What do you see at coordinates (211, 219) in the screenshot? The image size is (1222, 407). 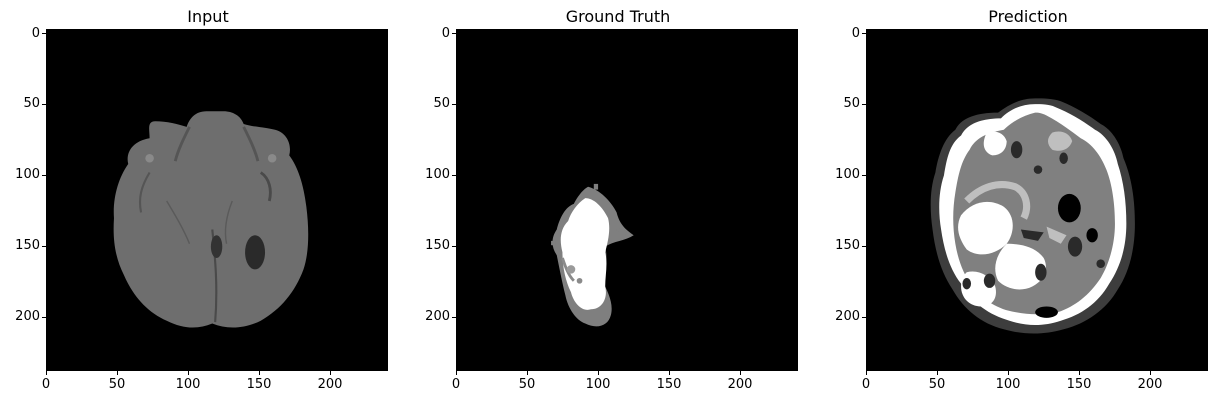 I see `brain-tissue` at bounding box center [211, 219].